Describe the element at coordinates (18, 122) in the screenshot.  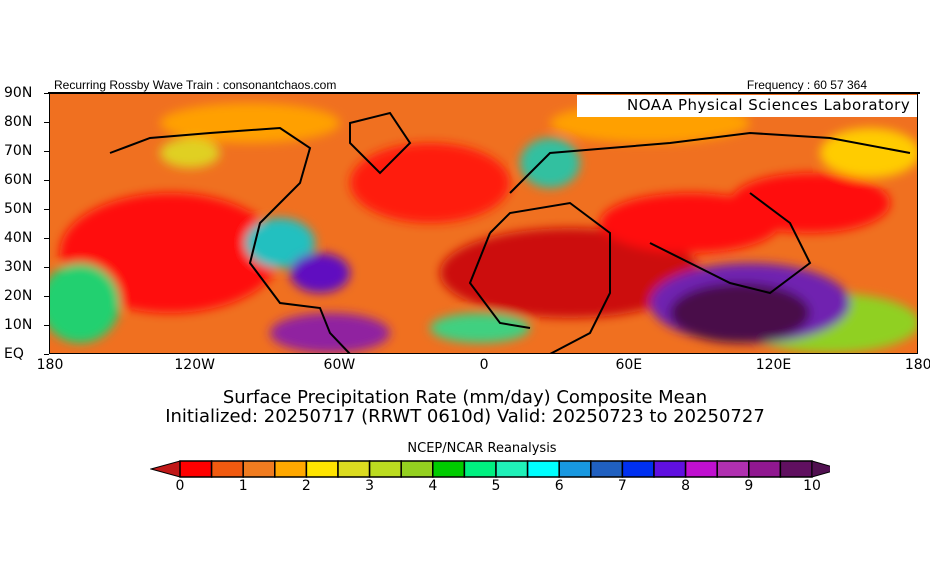
I see `lat-label: 80N` at that location.